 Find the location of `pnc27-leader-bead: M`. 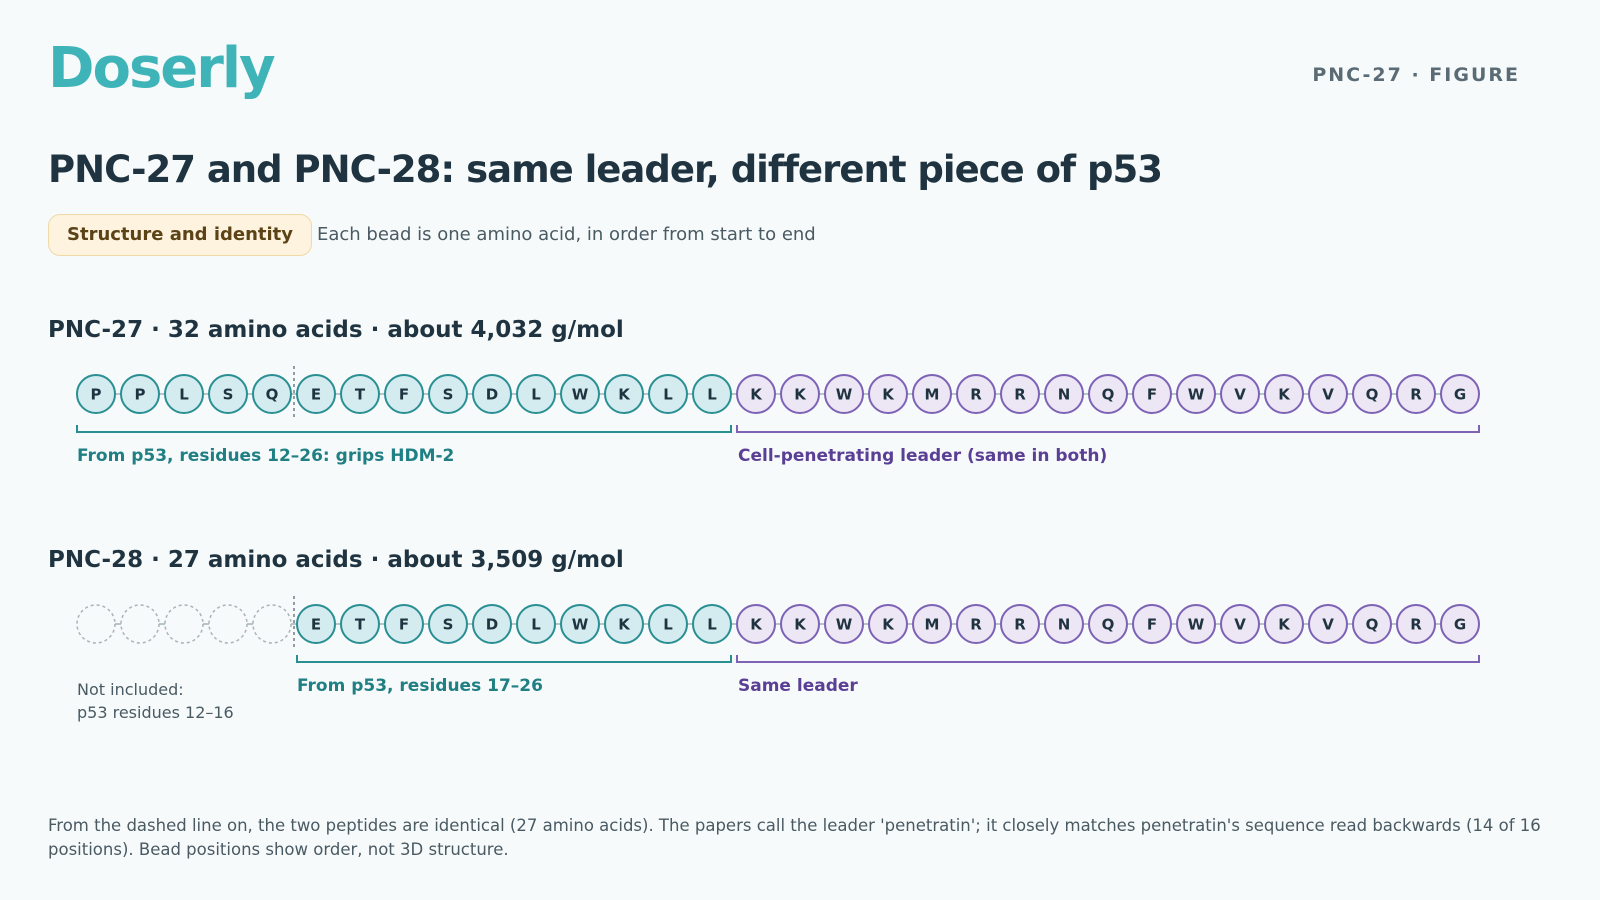

pnc27-leader-bead: M is located at coordinates (932, 394).